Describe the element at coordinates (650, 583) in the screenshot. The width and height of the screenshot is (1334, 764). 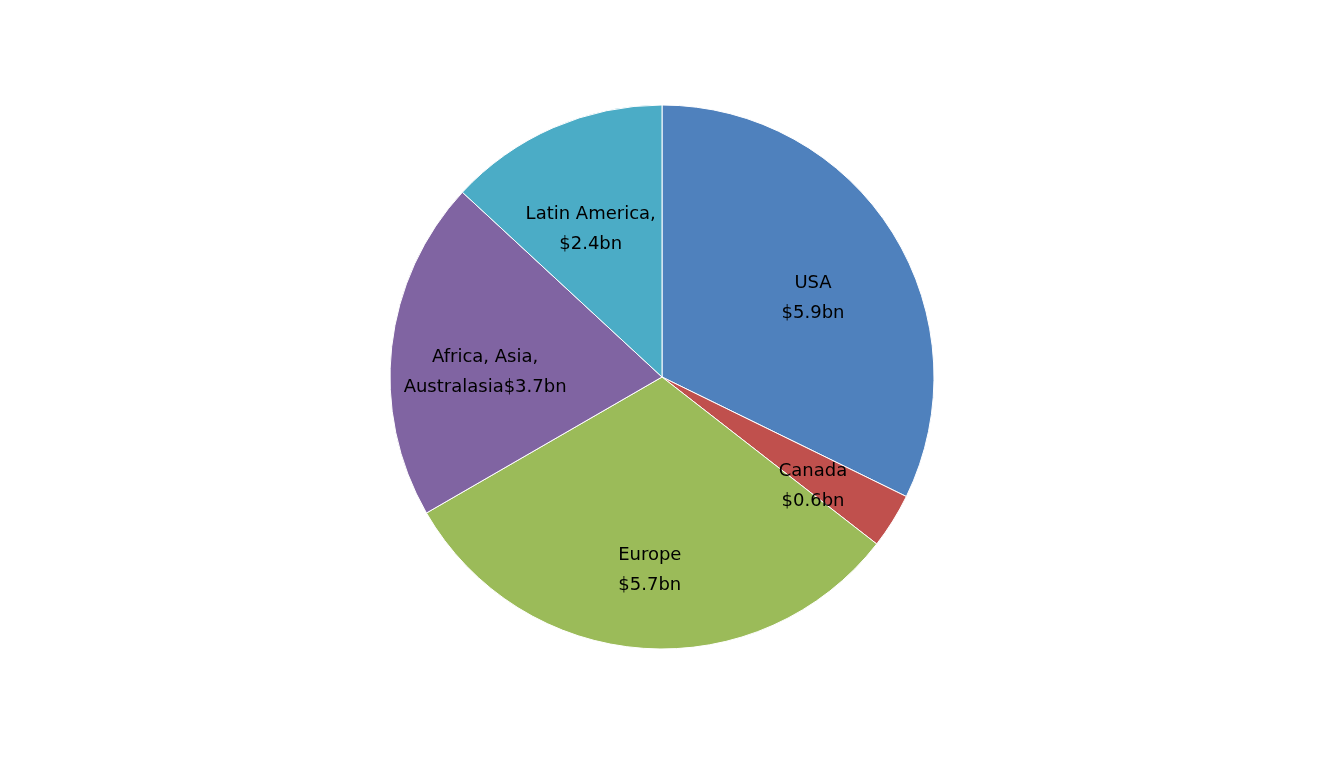
I see `data-label: $5.7bn` at that location.